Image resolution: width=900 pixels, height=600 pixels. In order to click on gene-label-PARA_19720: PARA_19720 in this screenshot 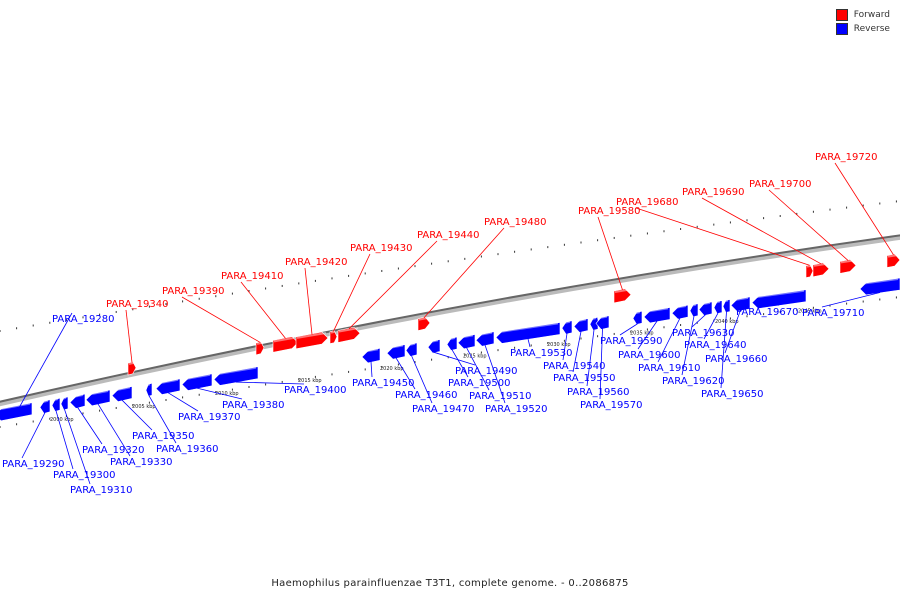, I will do `click(846, 157)`.